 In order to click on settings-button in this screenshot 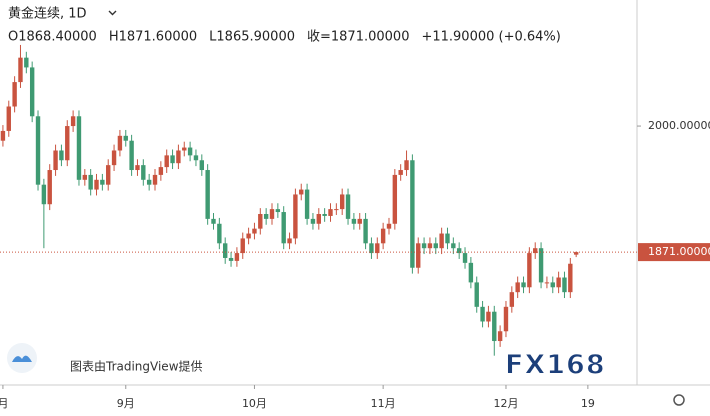, I will do `click(679, 400)`.